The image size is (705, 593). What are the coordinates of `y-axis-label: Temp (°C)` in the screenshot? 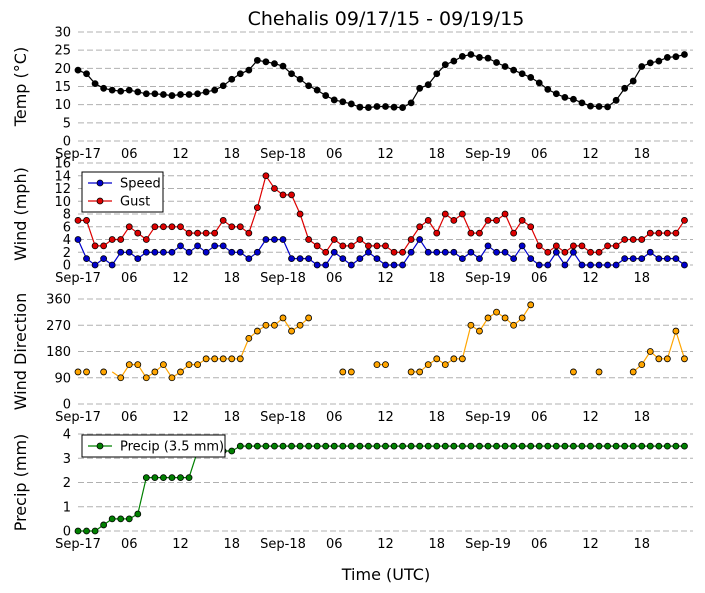 It's located at (20, 87).